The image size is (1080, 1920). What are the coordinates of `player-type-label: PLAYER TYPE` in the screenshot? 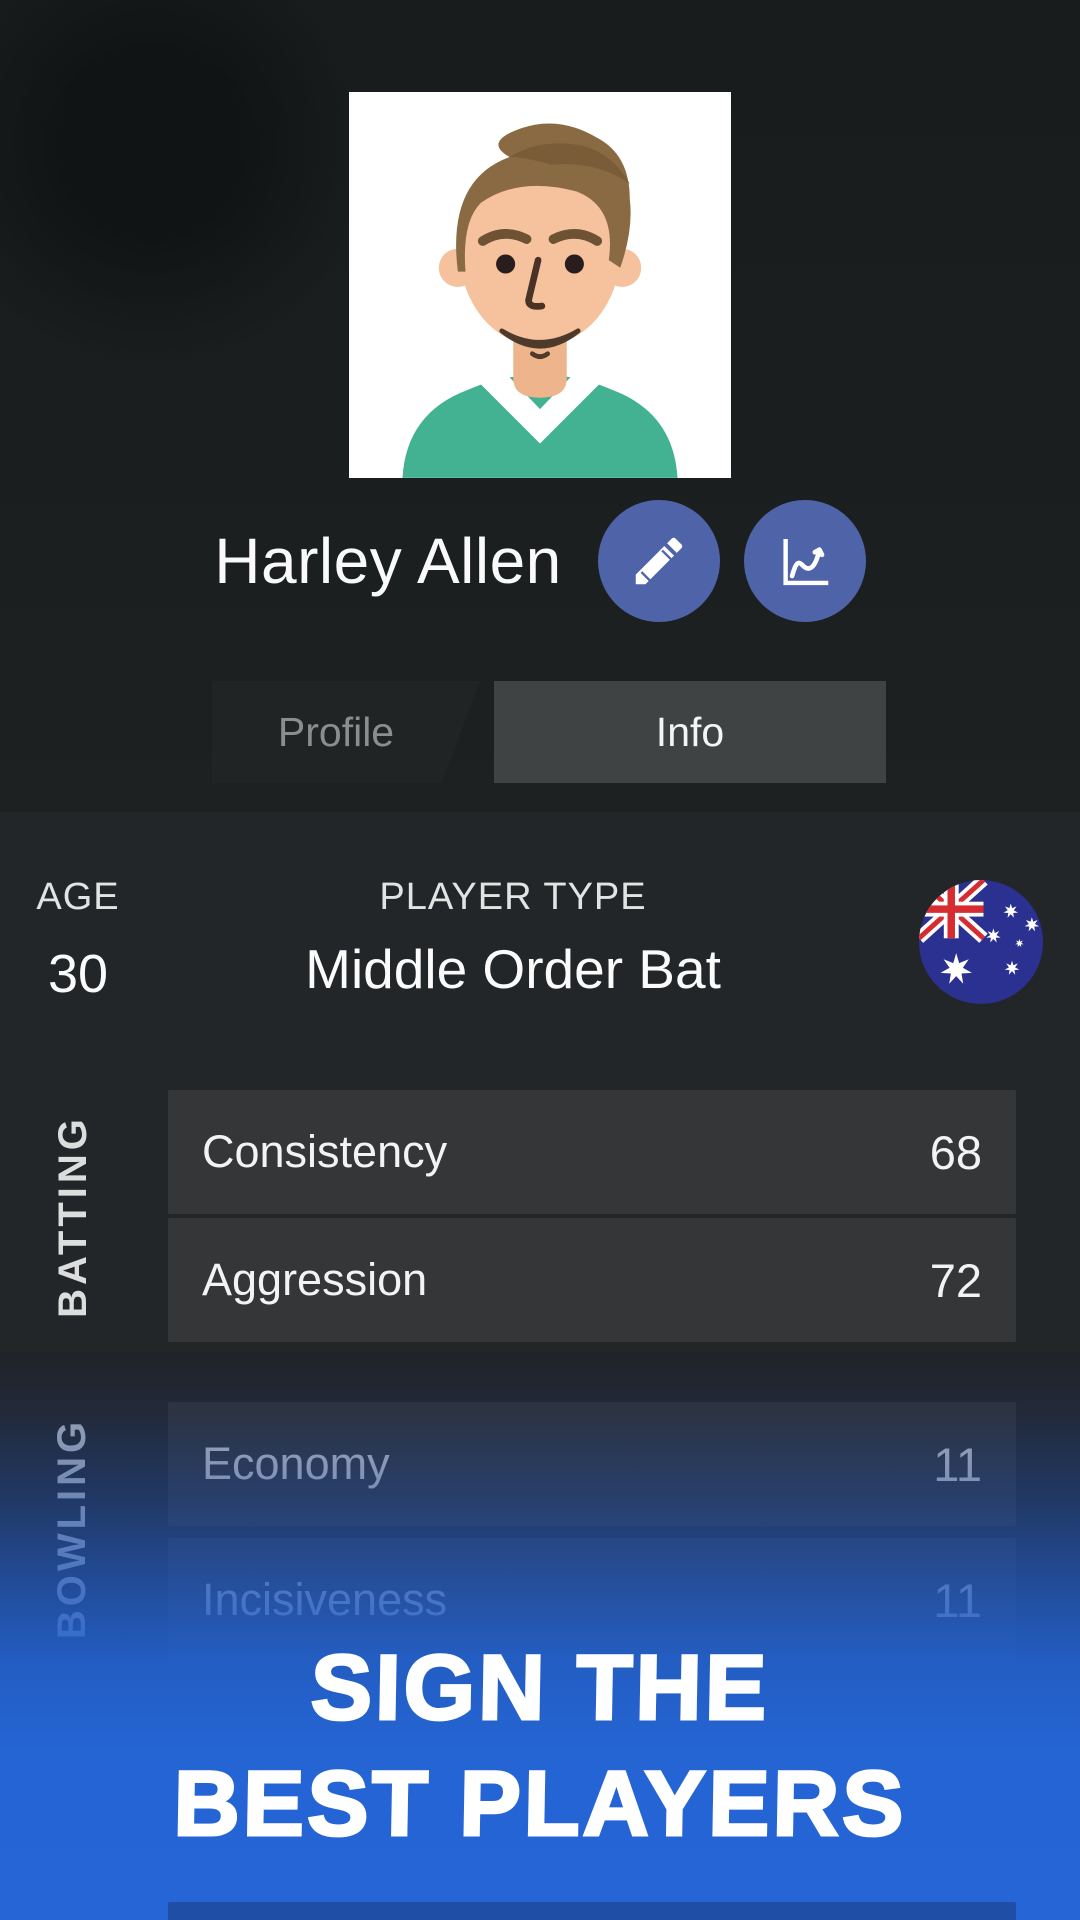 It's located at (513, 897).